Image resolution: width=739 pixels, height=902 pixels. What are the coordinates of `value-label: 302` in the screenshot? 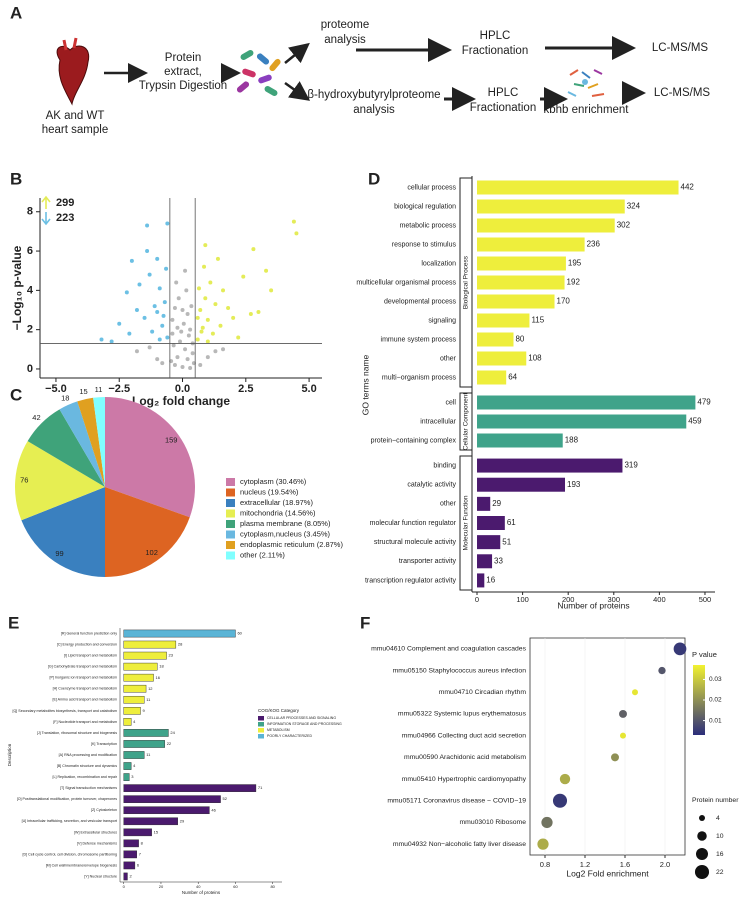 It's located at (624, 225).